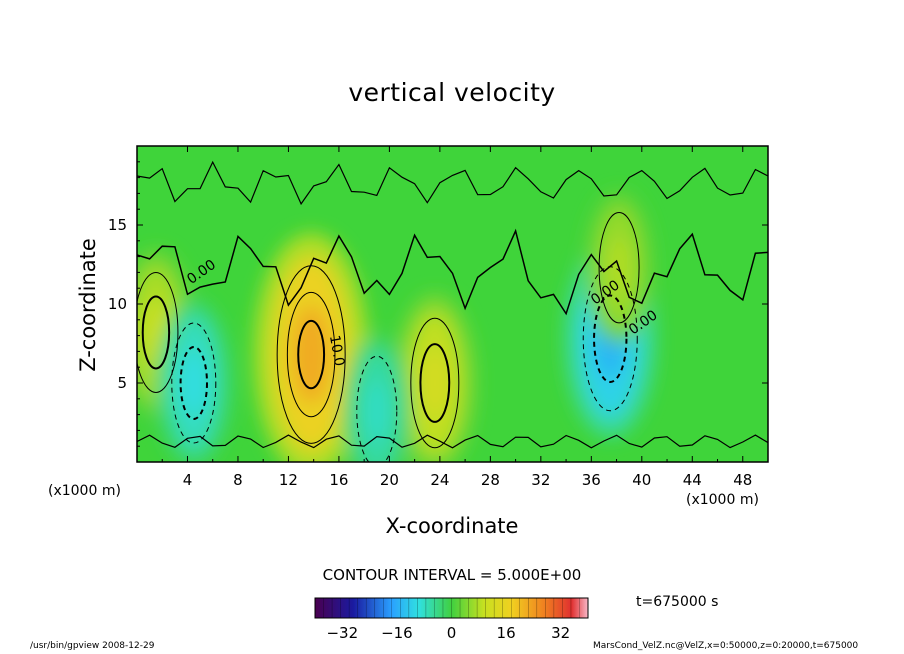 The width and height of the screenshot is (904, 654). Describe the element at coordinates (452, 633) in the screenshot. I see `colorbar-tick-label: 0` at that location.